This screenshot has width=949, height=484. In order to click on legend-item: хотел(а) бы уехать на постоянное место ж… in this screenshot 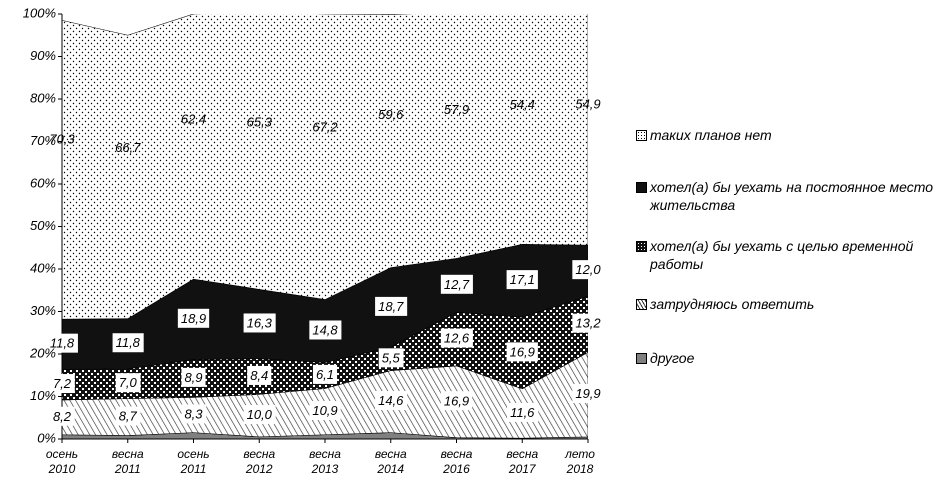, I will do `click(791, 196)`.